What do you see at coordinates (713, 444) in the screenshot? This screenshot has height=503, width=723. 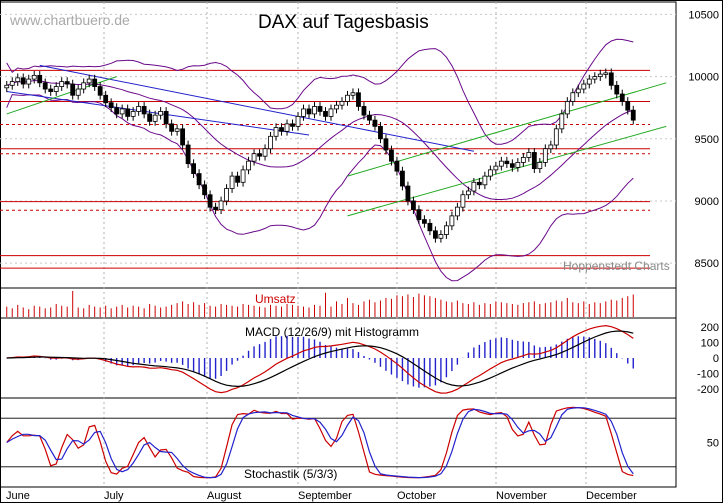 I see `stochastic-tick-label: 50` at bounding box center [713, 444].